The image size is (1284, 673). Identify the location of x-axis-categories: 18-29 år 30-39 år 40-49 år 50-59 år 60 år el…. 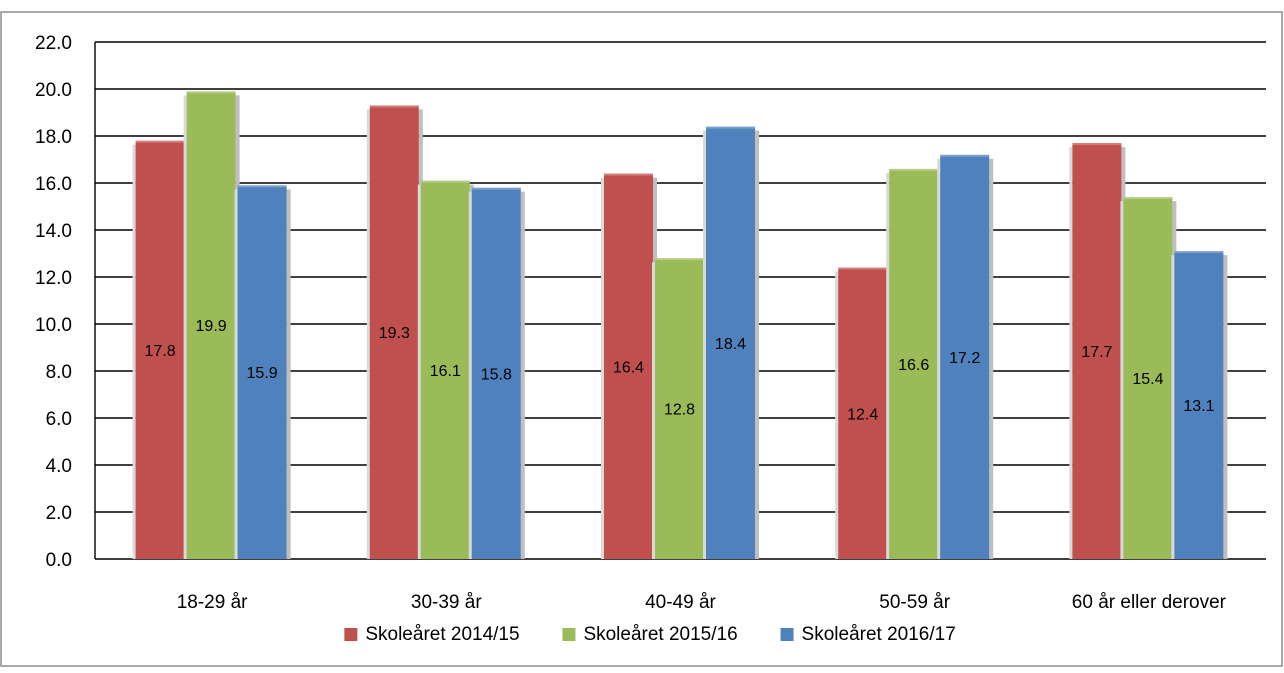
(702, 602).